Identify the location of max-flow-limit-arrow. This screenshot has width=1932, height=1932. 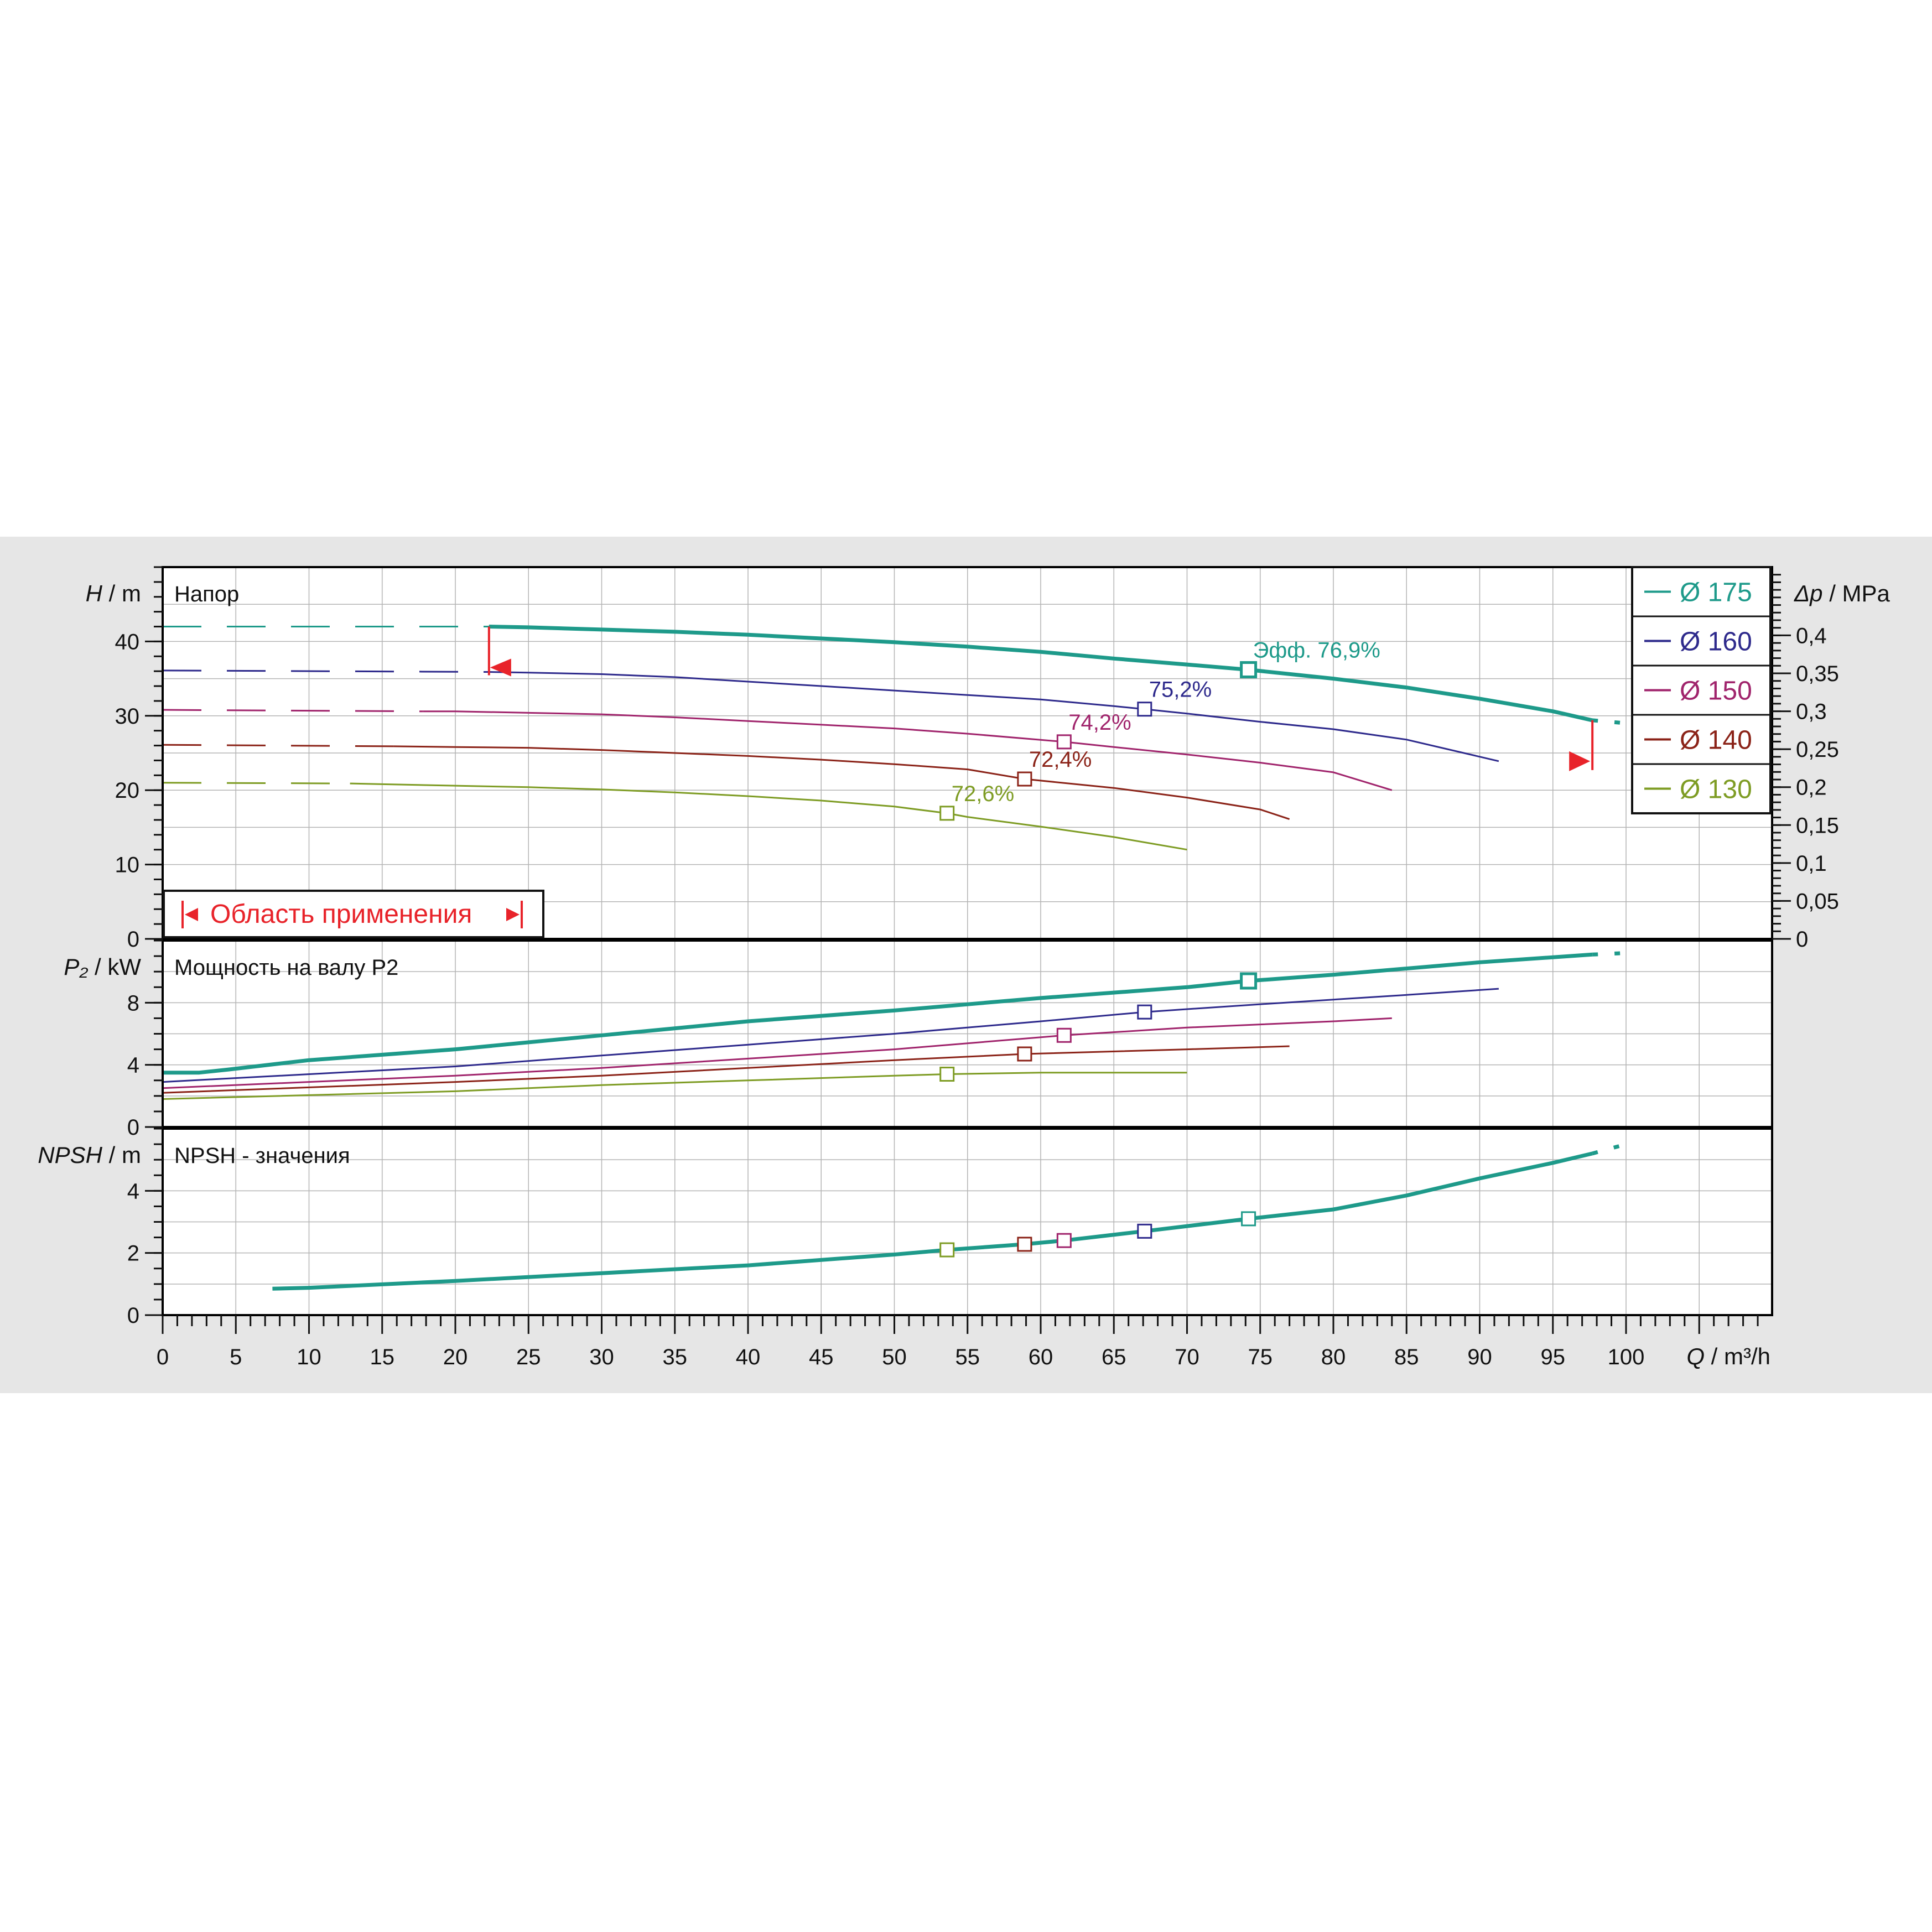
(1580, 761).